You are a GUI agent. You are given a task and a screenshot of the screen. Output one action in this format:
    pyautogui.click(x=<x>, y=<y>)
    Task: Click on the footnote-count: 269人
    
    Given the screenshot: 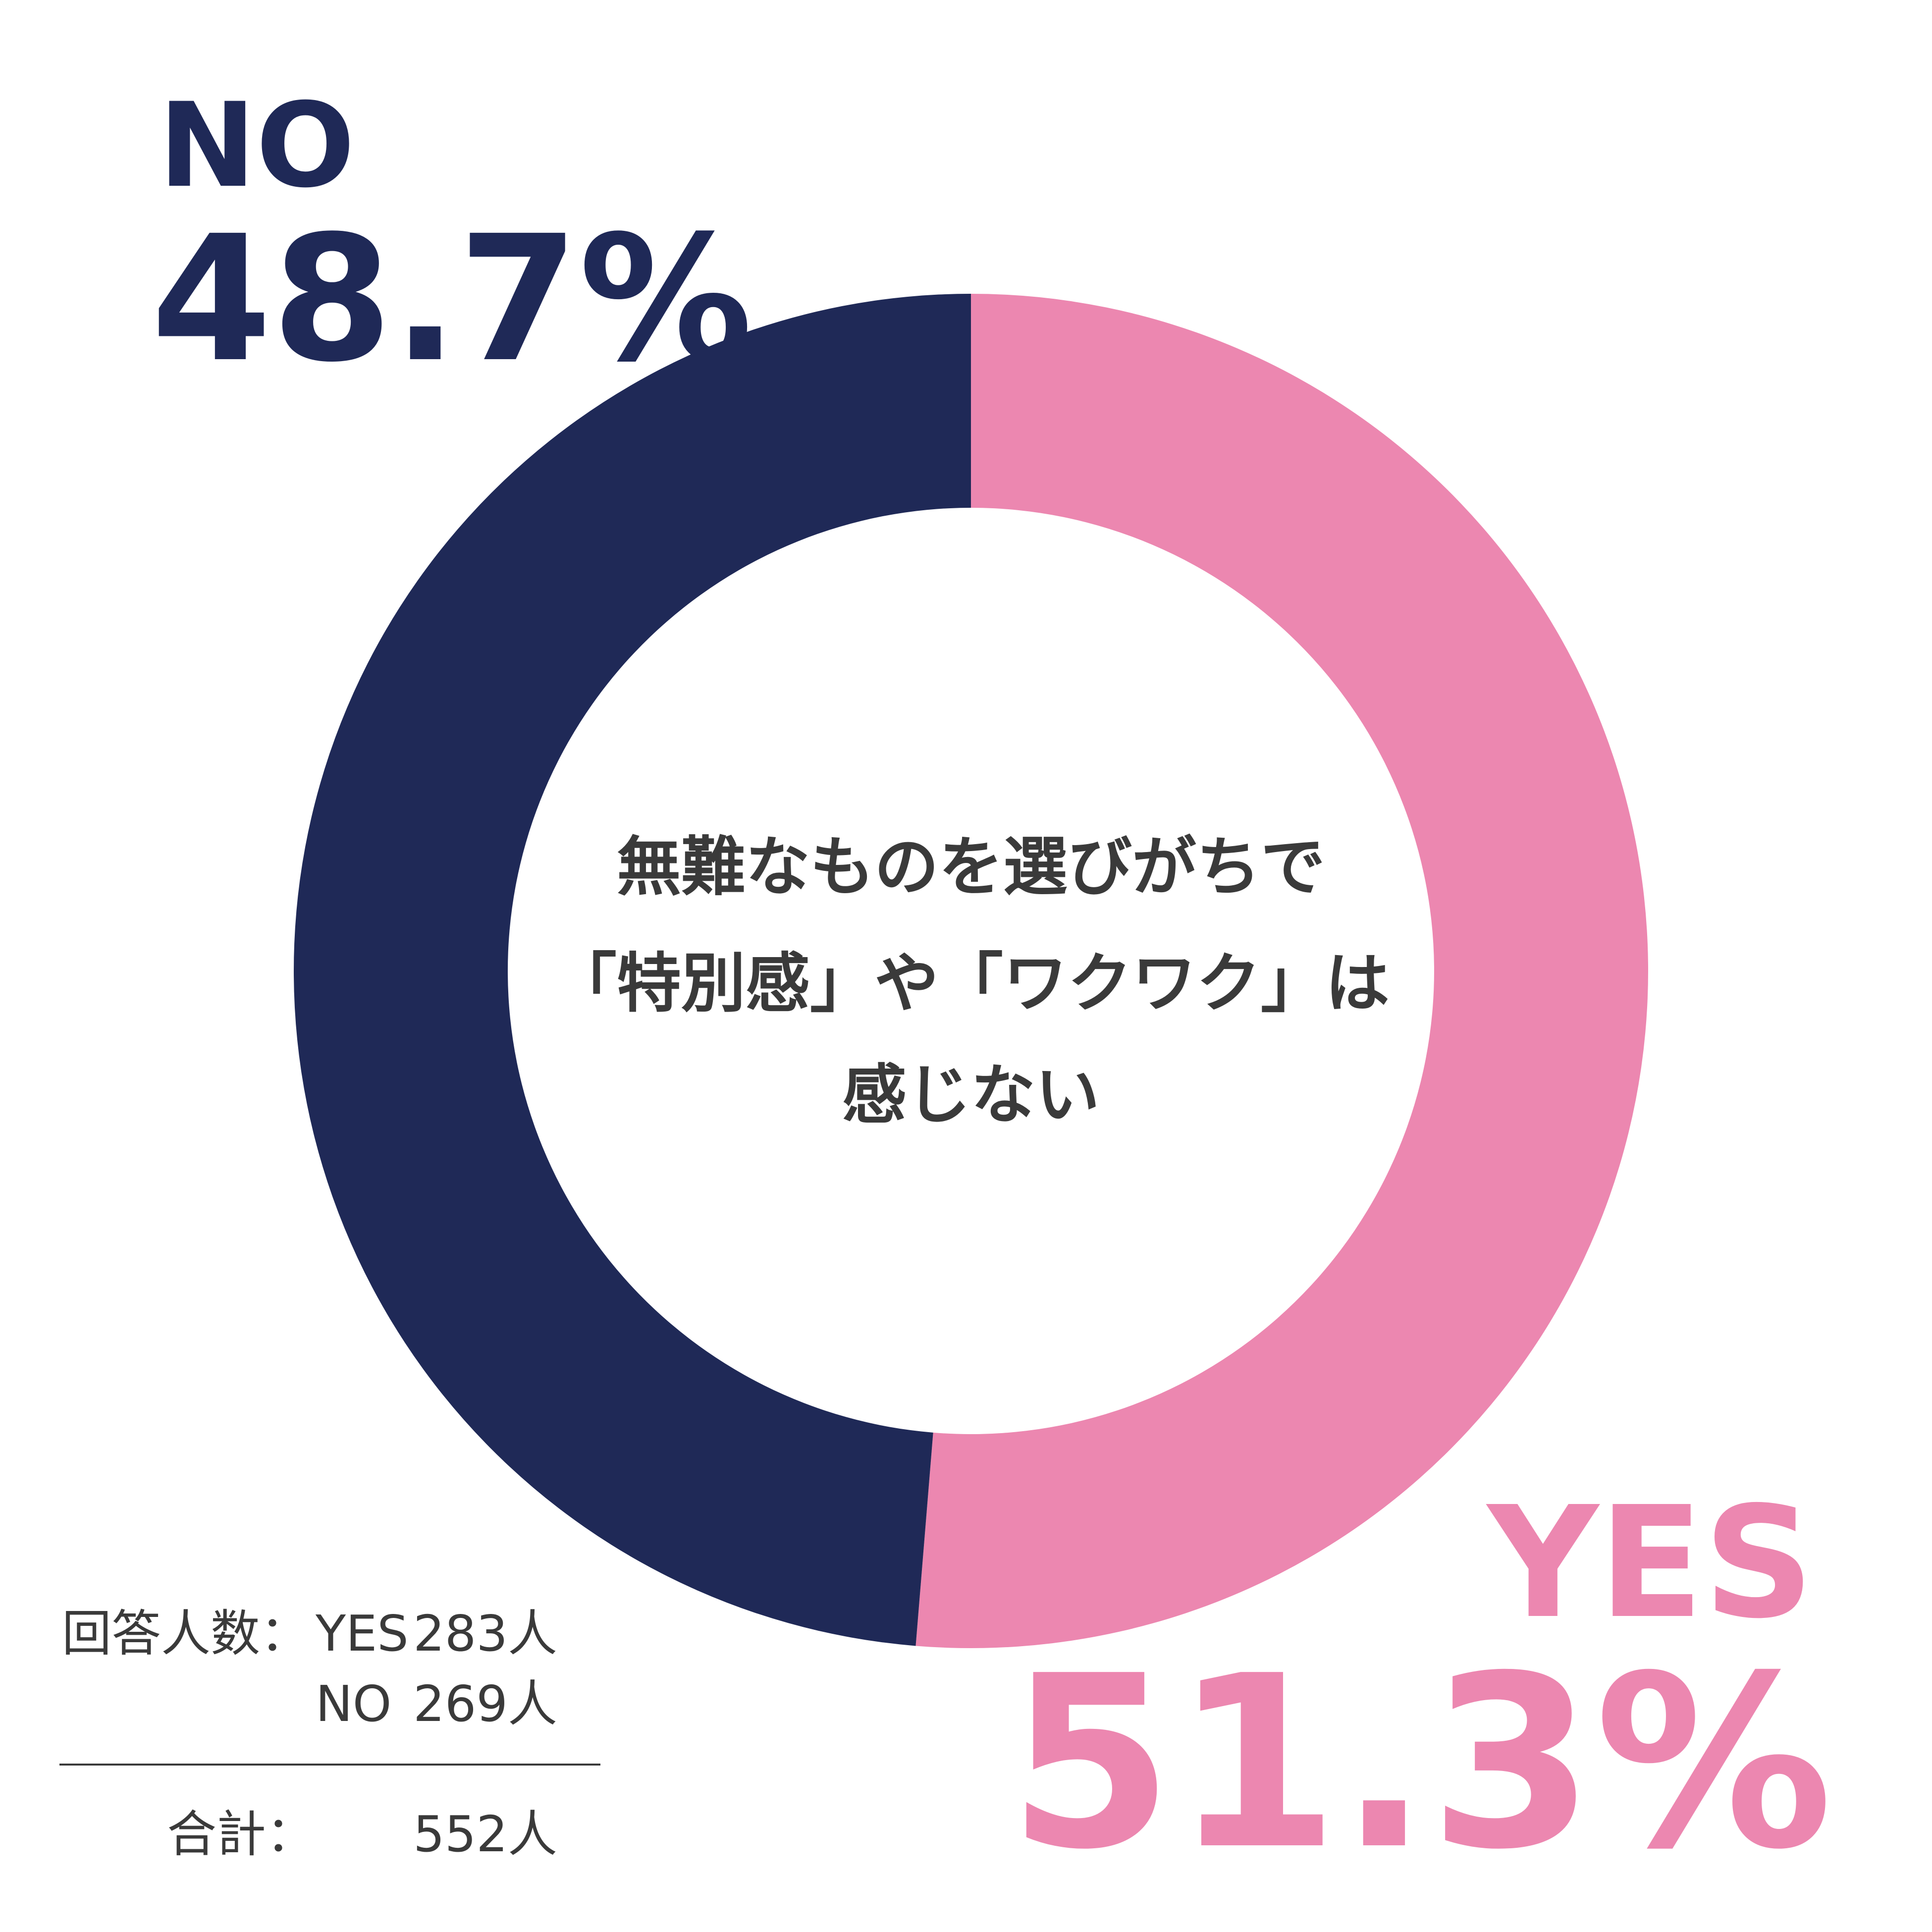 What is the action you would take?
    pyautogui.click(x=485, y=1704)
    